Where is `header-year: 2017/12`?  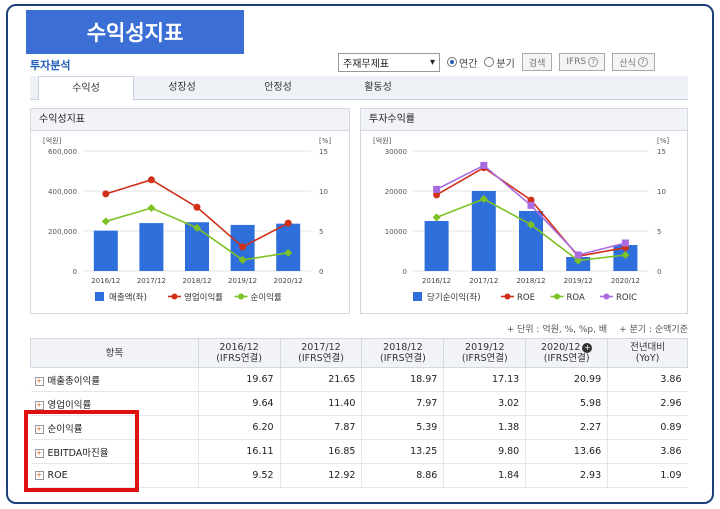
header-year: 2017/12 is located at coordinates (321, 347).